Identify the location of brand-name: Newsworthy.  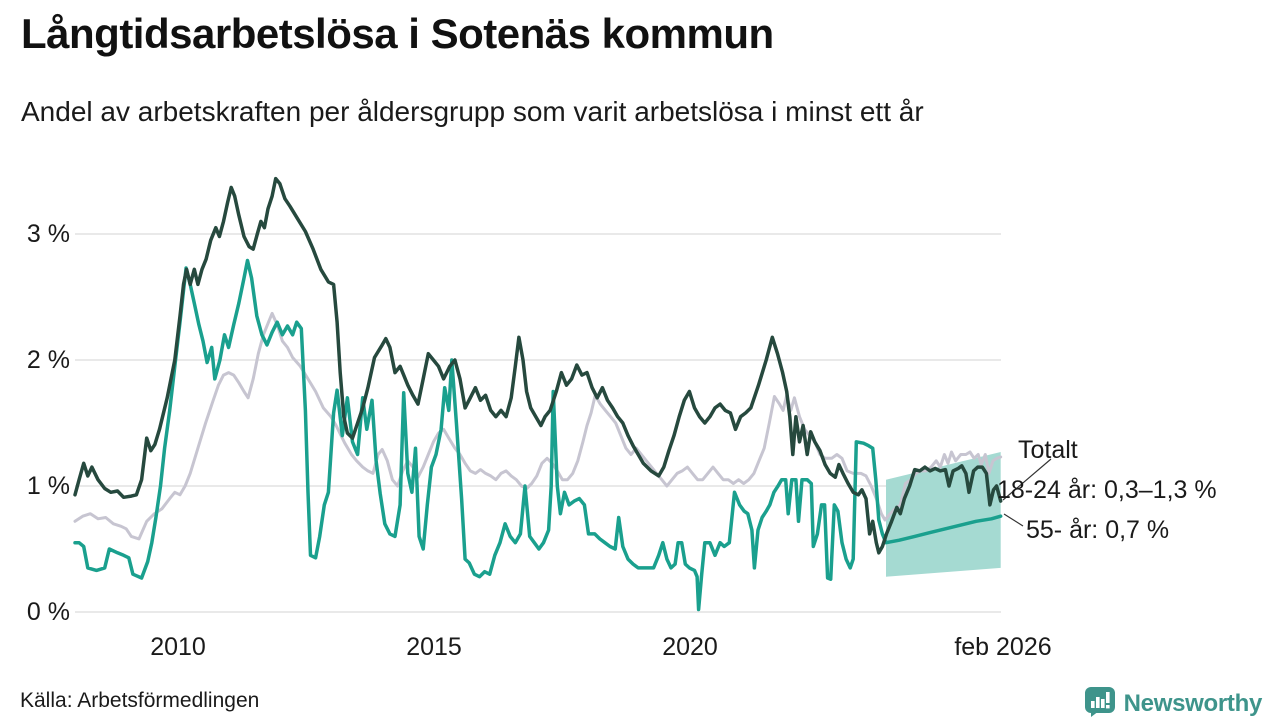
(1193, 703).